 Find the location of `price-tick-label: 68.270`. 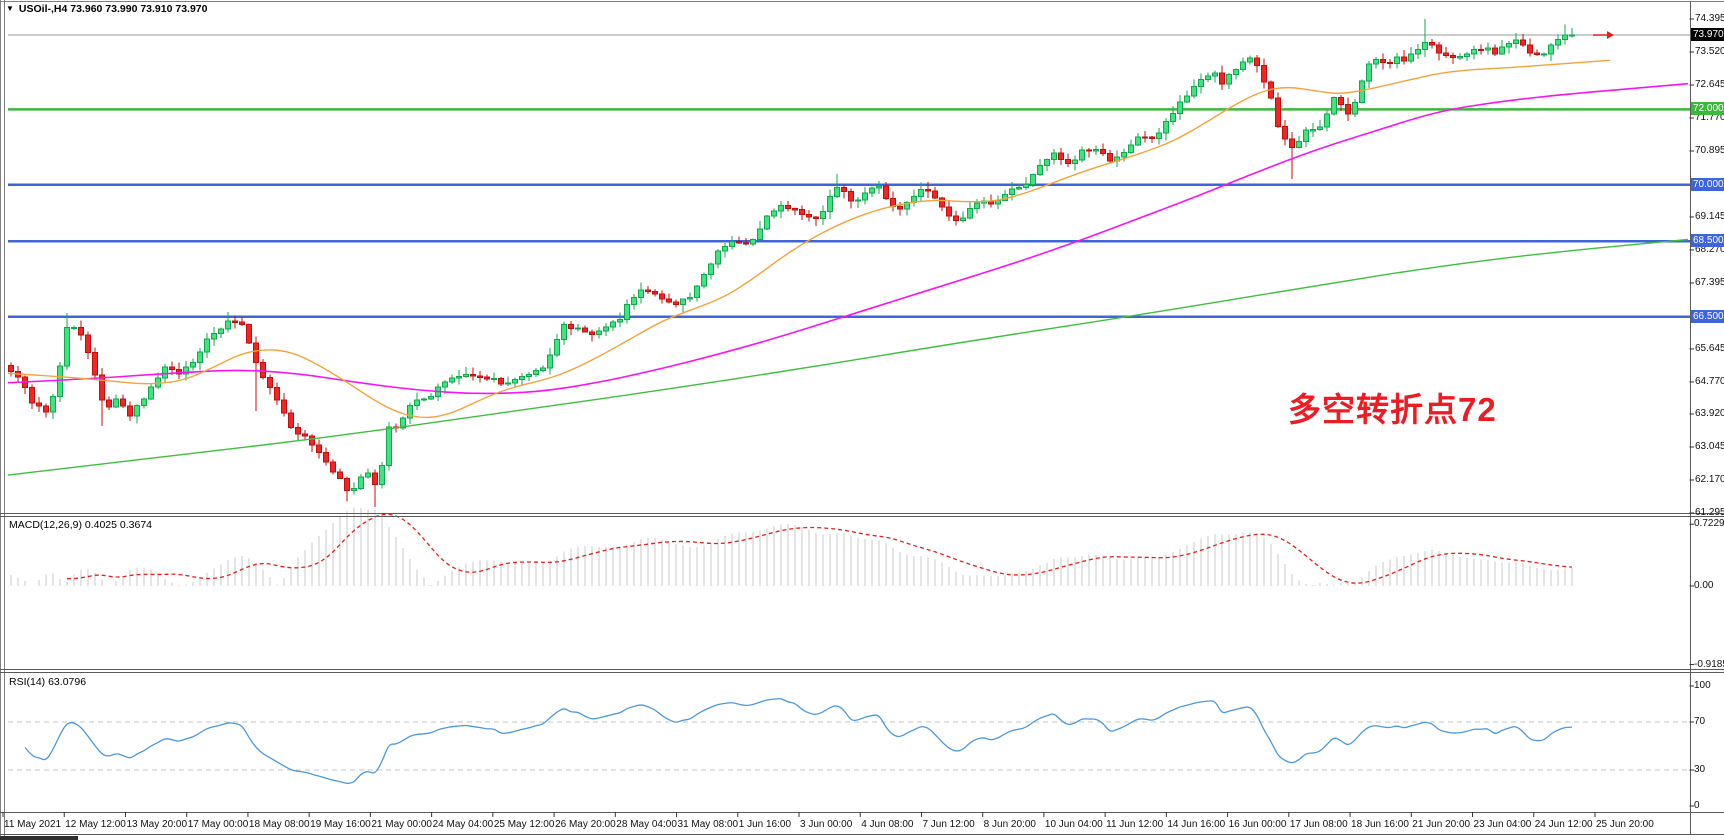

price-tick-label: 68.270 is located at coordinates (1709, 249).